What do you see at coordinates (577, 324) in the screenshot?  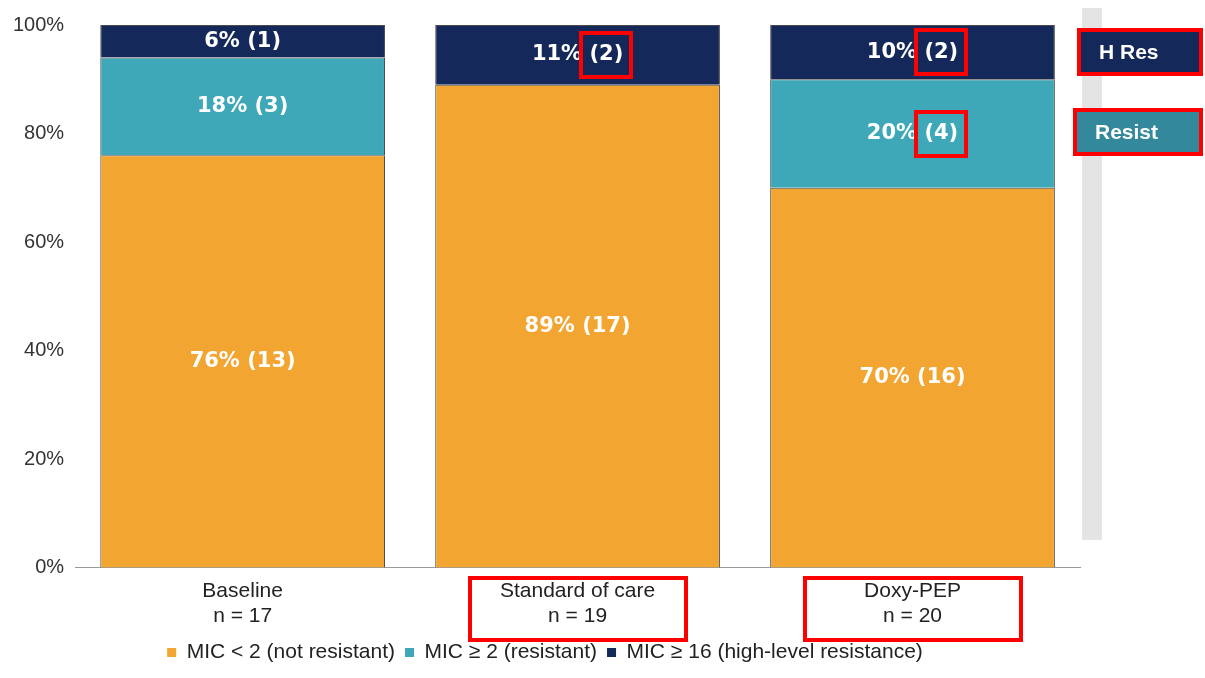 I see `data-label: 89% (17)` at bounding box center [577, 324].